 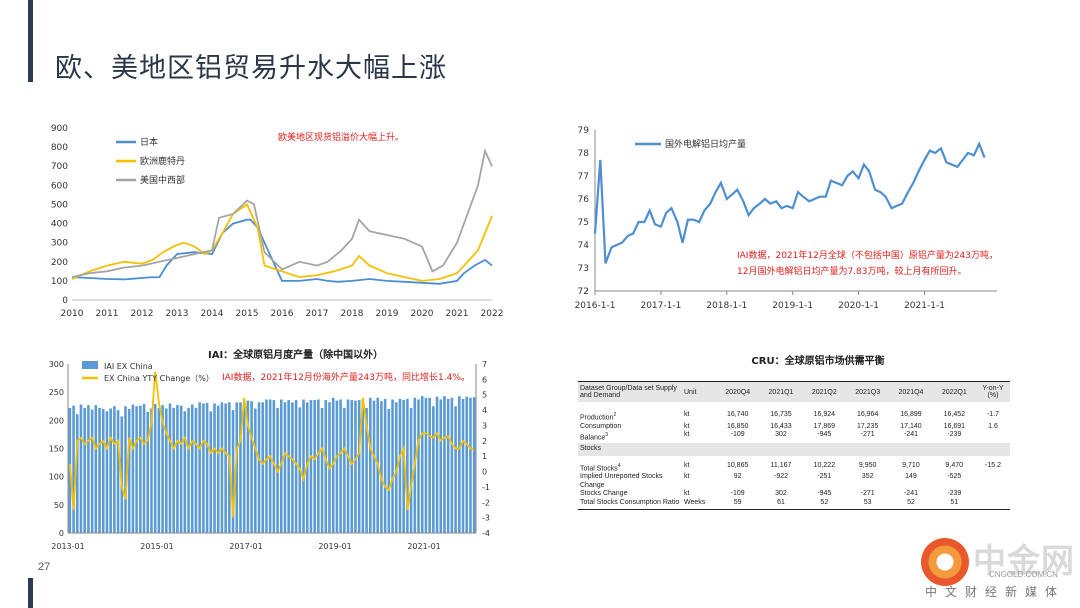 I want to click on accent-bar-top, so click(x=30, y=41).